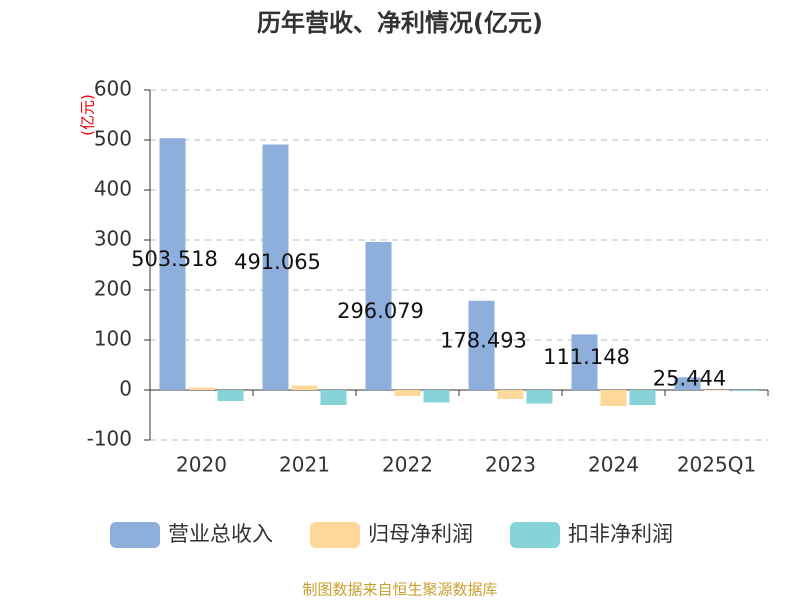 This screenshot has width=800, height=600. I want to click on x-tick-label: 2024, so click(613, 465).